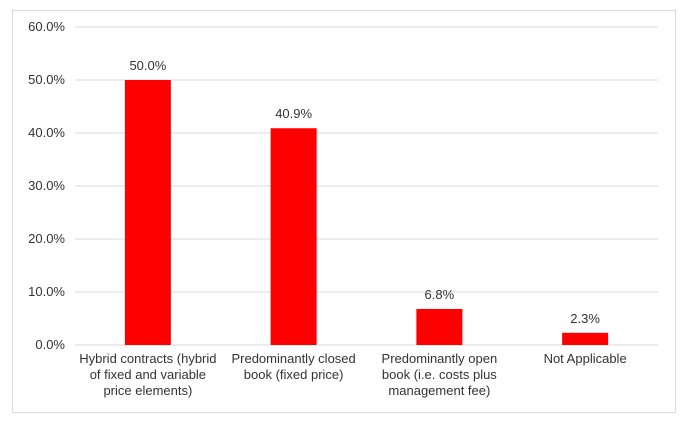 The width and height of the screenshot is (690, 425). I want to click on category-label-line: book (fixed price), so click(294, 374).